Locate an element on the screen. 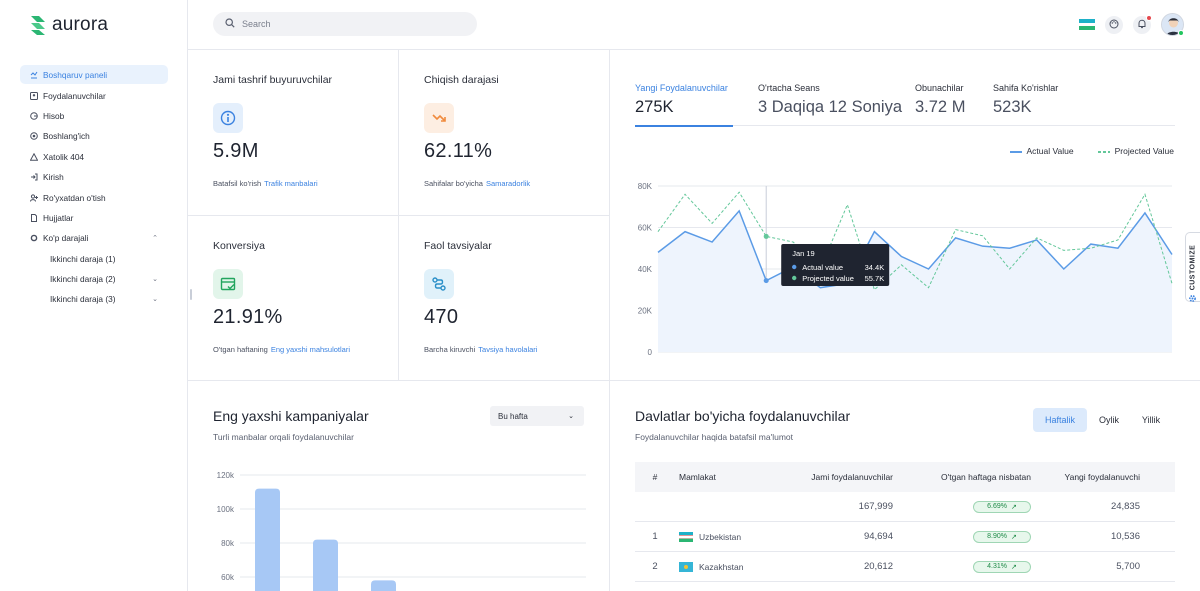 The image size is (1200, 591). chart-legend: Actual Value Projected Value is located at coordinates (1091, 151).